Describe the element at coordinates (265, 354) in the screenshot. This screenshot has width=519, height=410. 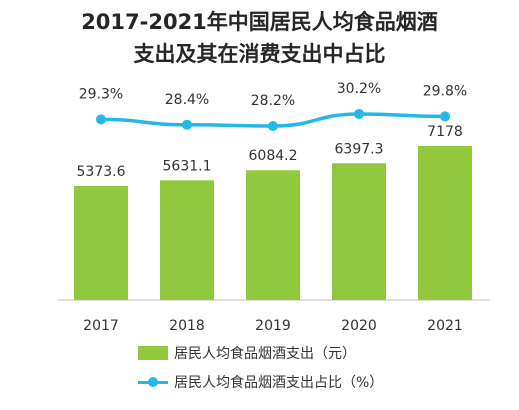
I see `legend-bar-label: 居民人均食品烟酒支出（元）` at that location.